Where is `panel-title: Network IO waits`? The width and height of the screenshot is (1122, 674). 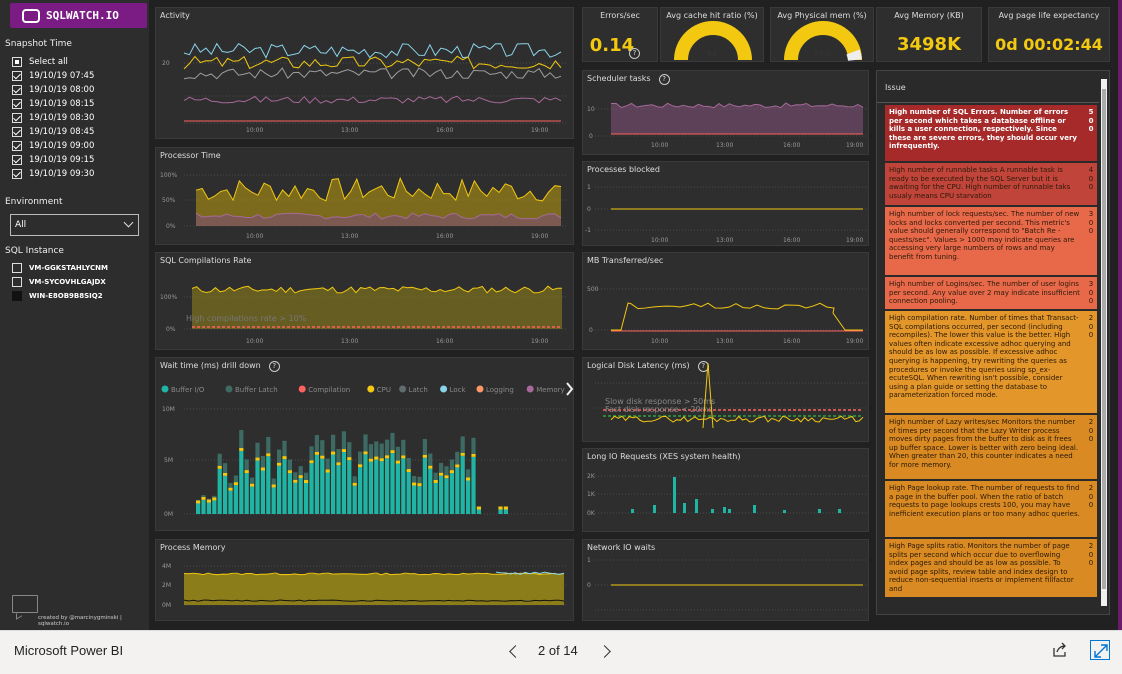
panel-title: Network IO waits is located at coordinates (621, 547).